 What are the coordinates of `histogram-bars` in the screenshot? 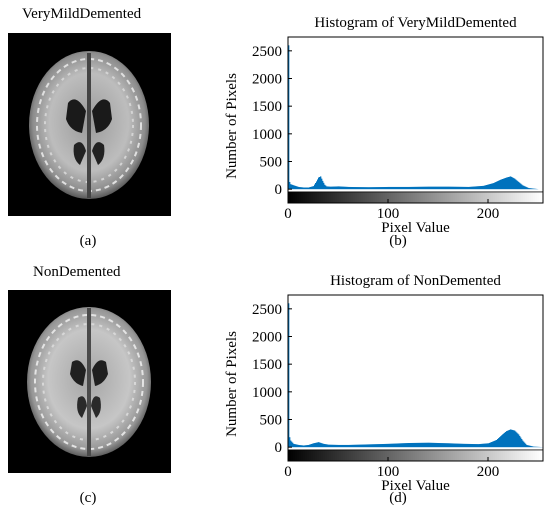 It's located at (416, 375).